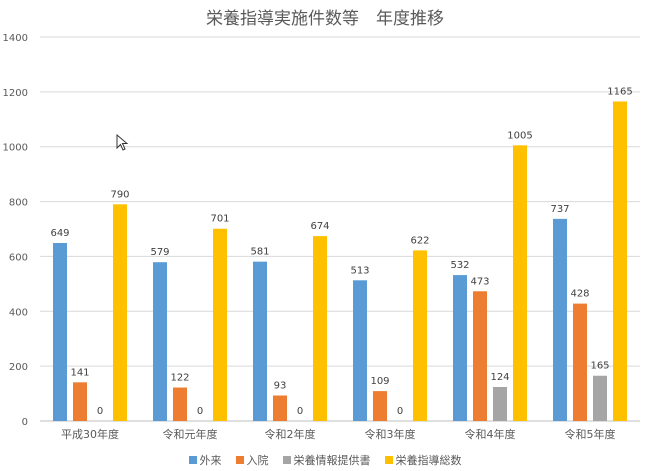 The image size is (650, 471). What do you see at coordinates (559, 209) in the screenshot?
I see `data-label: 737` at bounding box center [559, 209].